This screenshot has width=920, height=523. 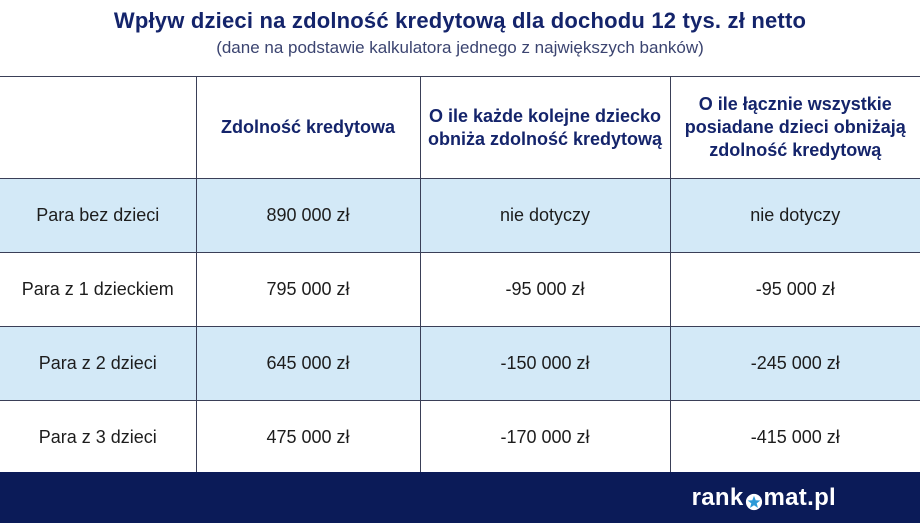 What do you see at coordinates (794, 215) in the screenshot?
I see `total-value: nie dotyczy` at bounding box center [794, 215].